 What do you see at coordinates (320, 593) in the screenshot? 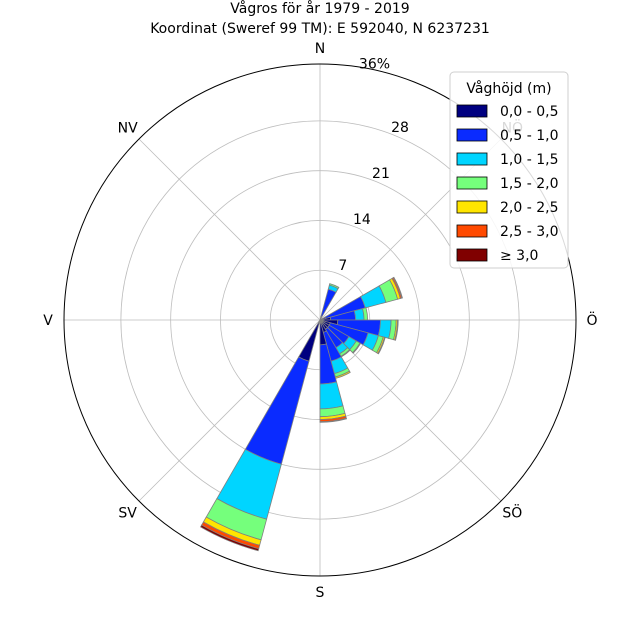
I see `direction-label: S` at bounding box center [320, 593].